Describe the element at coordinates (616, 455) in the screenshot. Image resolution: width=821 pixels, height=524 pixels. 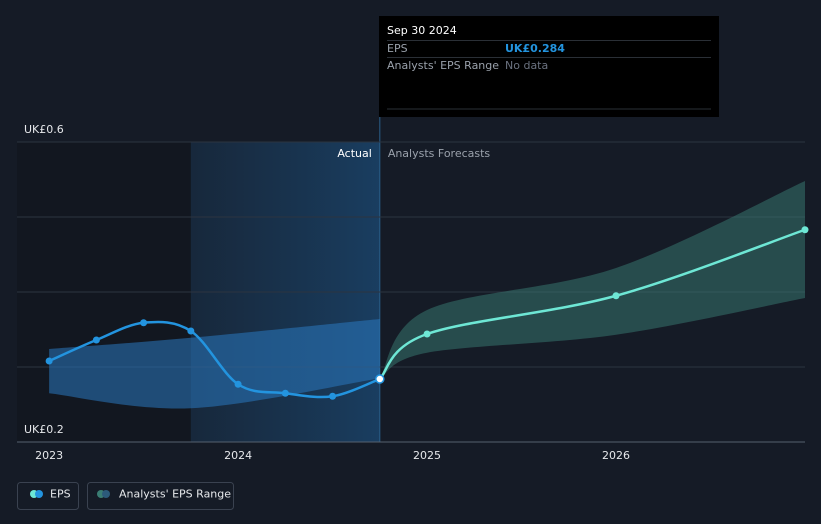
I see `x-tick-label: 2026` at that location.